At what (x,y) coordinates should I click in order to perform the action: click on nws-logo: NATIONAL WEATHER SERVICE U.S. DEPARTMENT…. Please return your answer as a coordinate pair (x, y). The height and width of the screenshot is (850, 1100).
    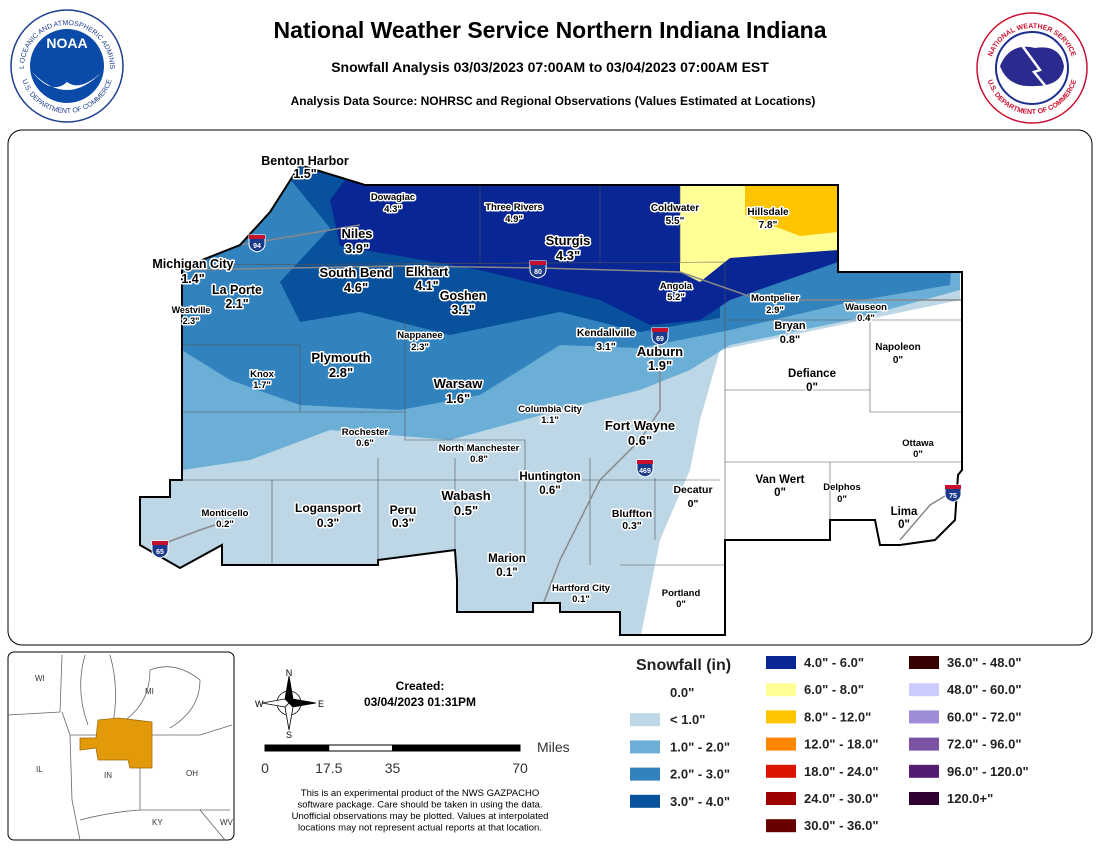
    Looking at the image, I should click on (1032, 68).